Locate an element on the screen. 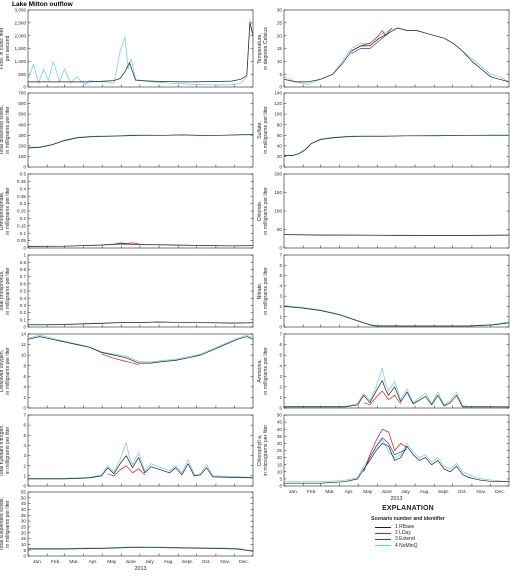  legend-label: 4 NoMinQ is located at coordinates (406, 545).